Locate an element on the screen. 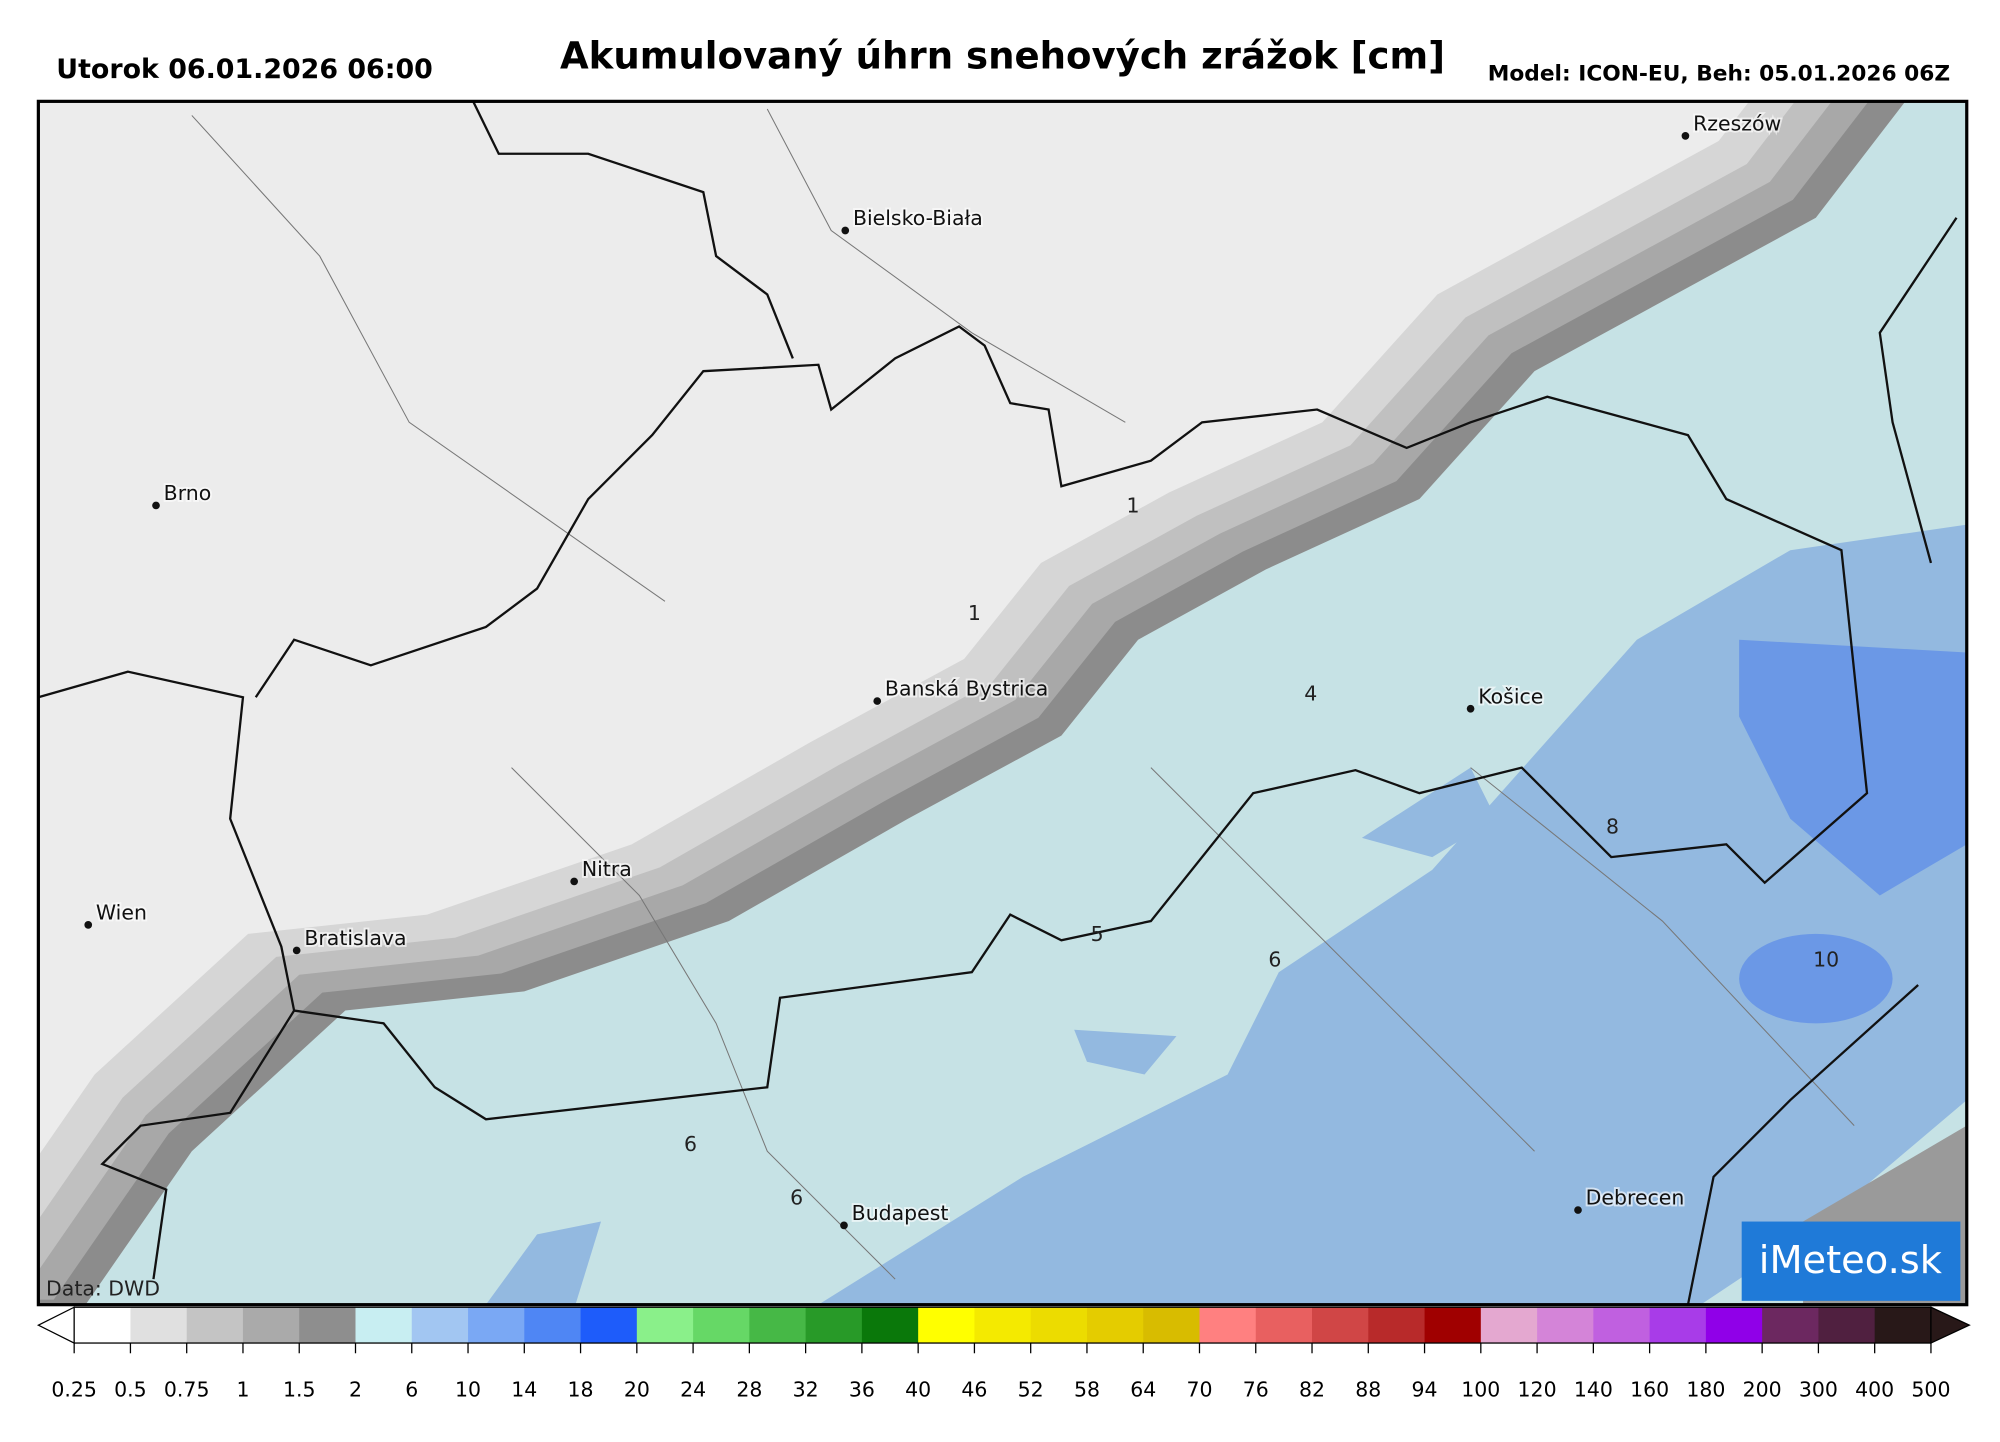 The width and height of the screenshot is (2000, 1442). date-label: Utorok 06.01.2026 06:00 is located at coordinates (244, 69).